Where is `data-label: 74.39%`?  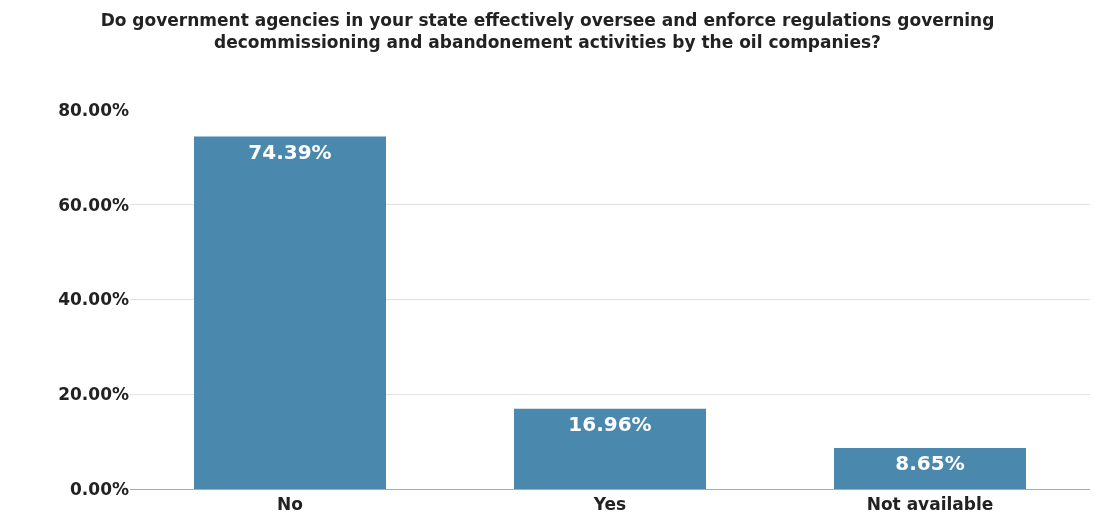
data-label: 74.39% is located at coordinates (290, 151).